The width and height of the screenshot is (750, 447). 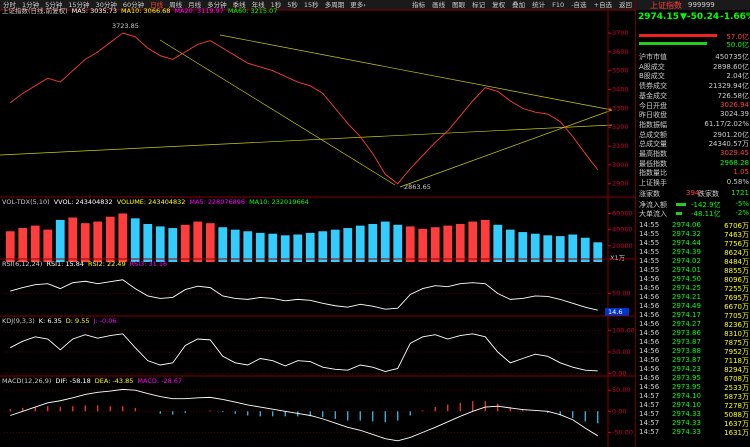 I want to click on trade-volume: 7756万, so click(x=736, y=244).